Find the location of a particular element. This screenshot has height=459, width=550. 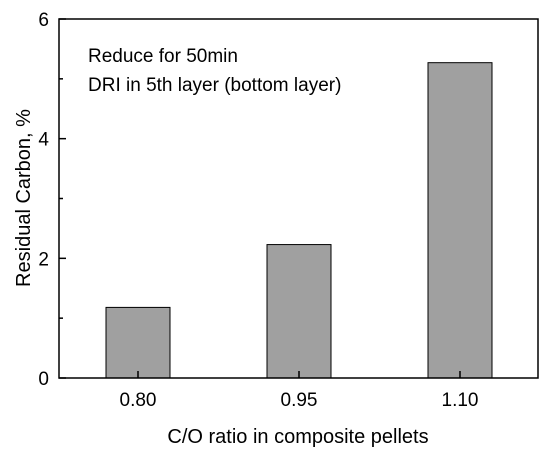

y-axis-ticks: 0 2 4 6 is located at coordinates (52, 200).